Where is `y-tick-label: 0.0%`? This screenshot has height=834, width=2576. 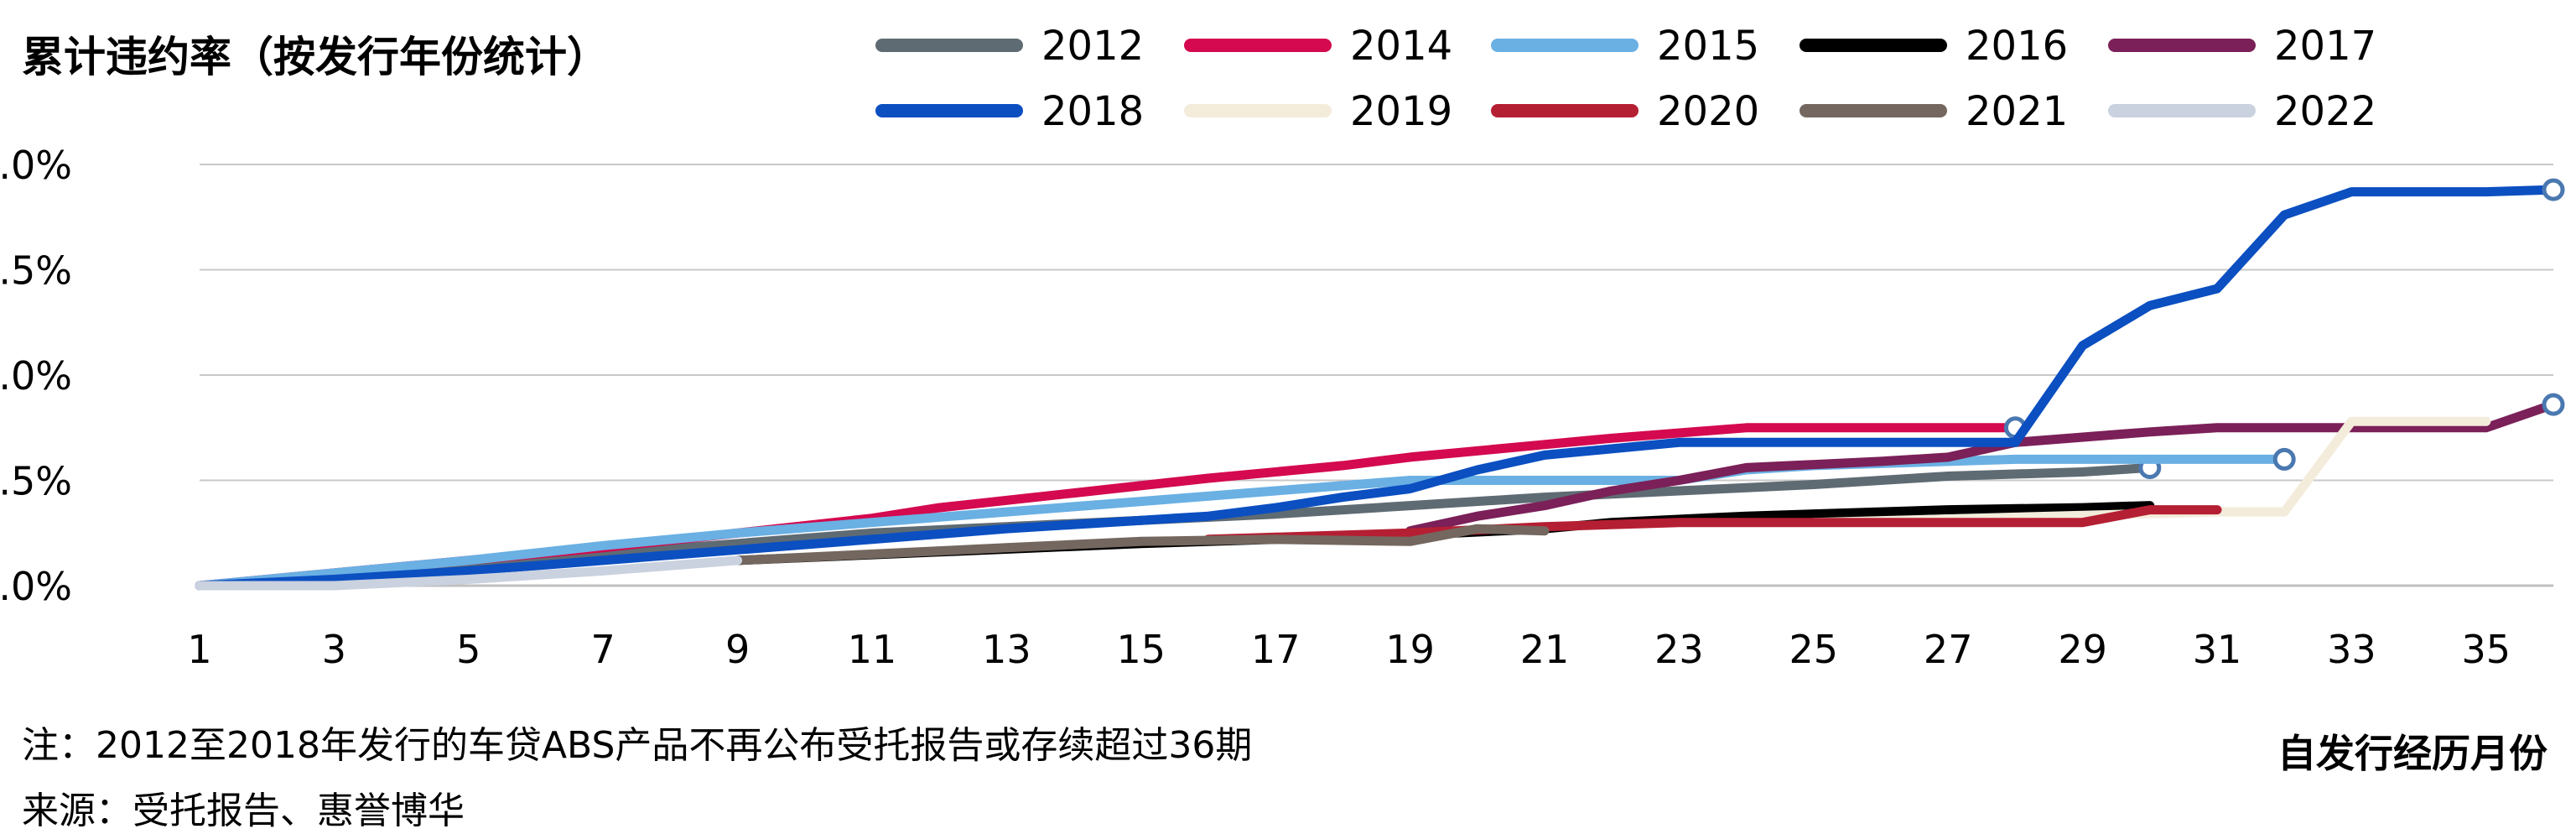 y-tick-label: 0.0% is located at coordinates (36, 586).